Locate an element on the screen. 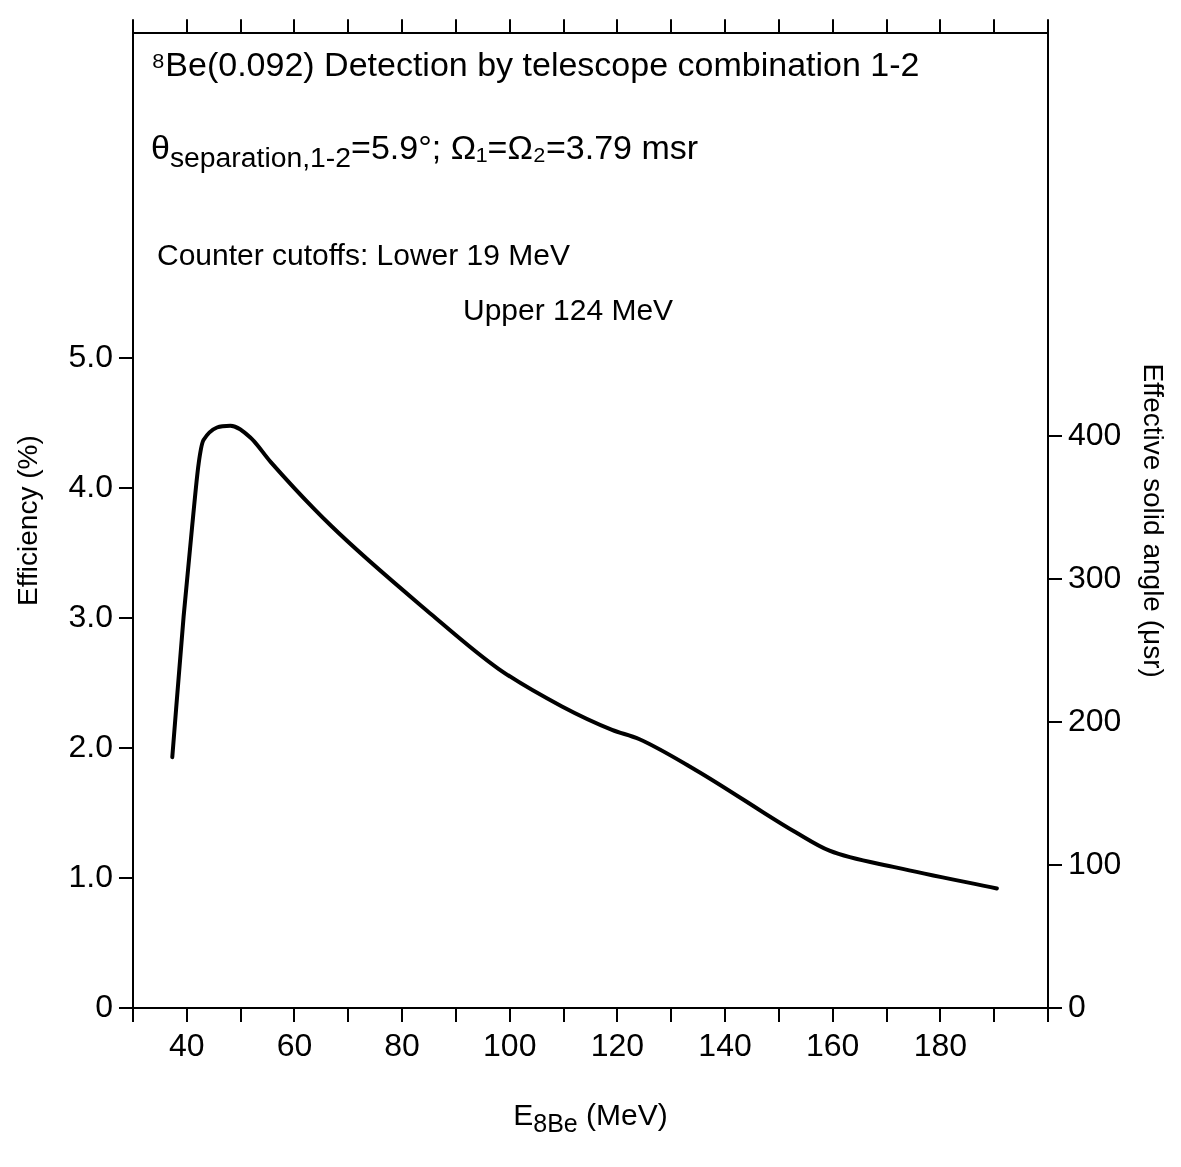 Image resolution: width=1181 pixels, height=1167 pixels. annotation: Counter cutoffs: Lower 19 MeV is located at coordinates (363, 255).